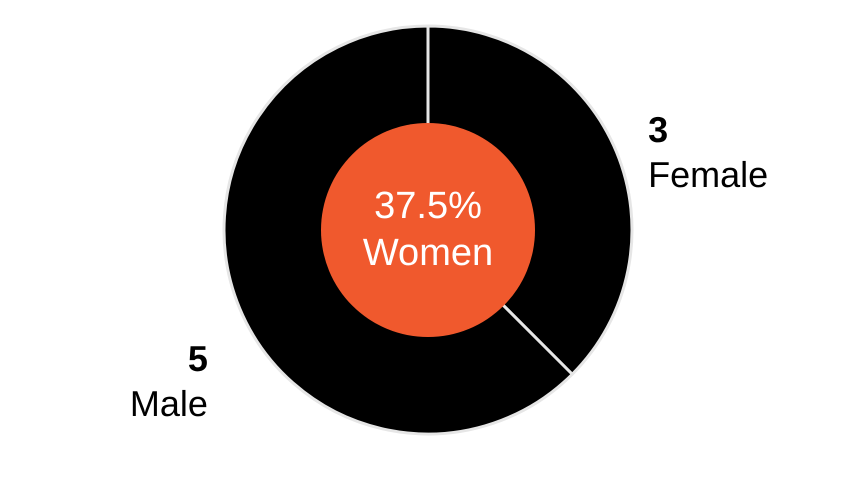  Describe the element at coordinates (658, 129) in the screenshot. I see `data-label: 3` at that location.